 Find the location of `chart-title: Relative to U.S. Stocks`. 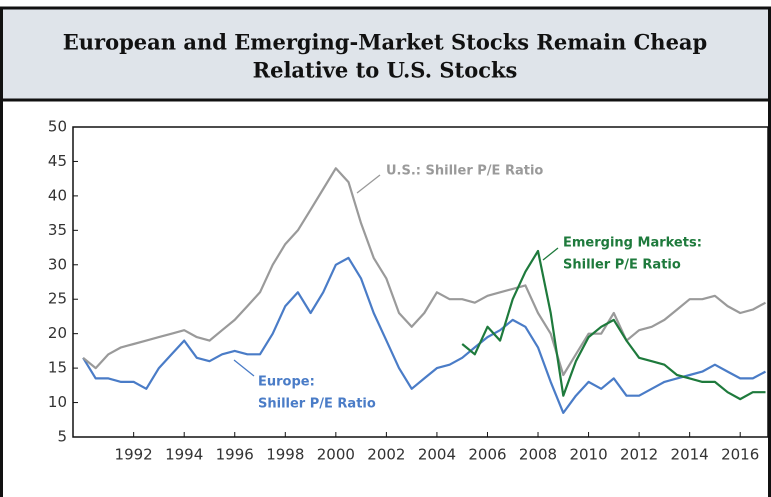

chart-title: Relative to U.S. Stocks is located at coordinates (385, 70).